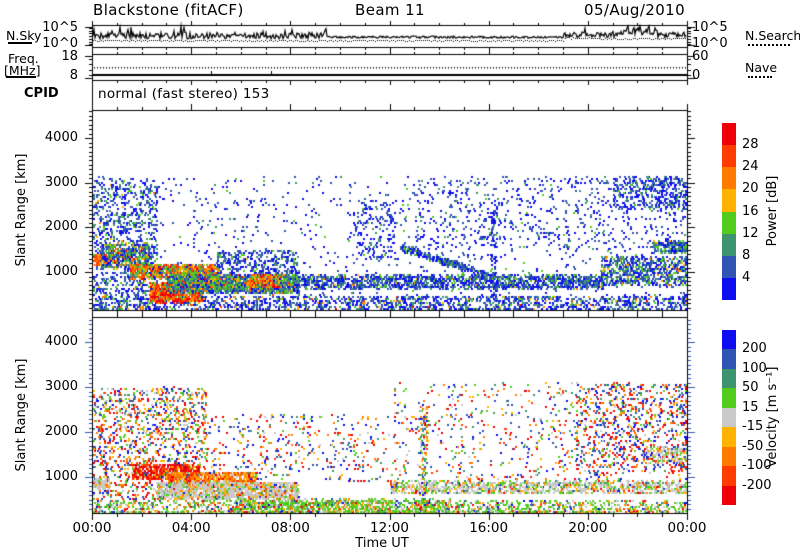 This screenshot has width=800, height=554. Describe the element at coordinates (61, 138) in the screenshot. I see `power-ytick-label: 4000` at that location.